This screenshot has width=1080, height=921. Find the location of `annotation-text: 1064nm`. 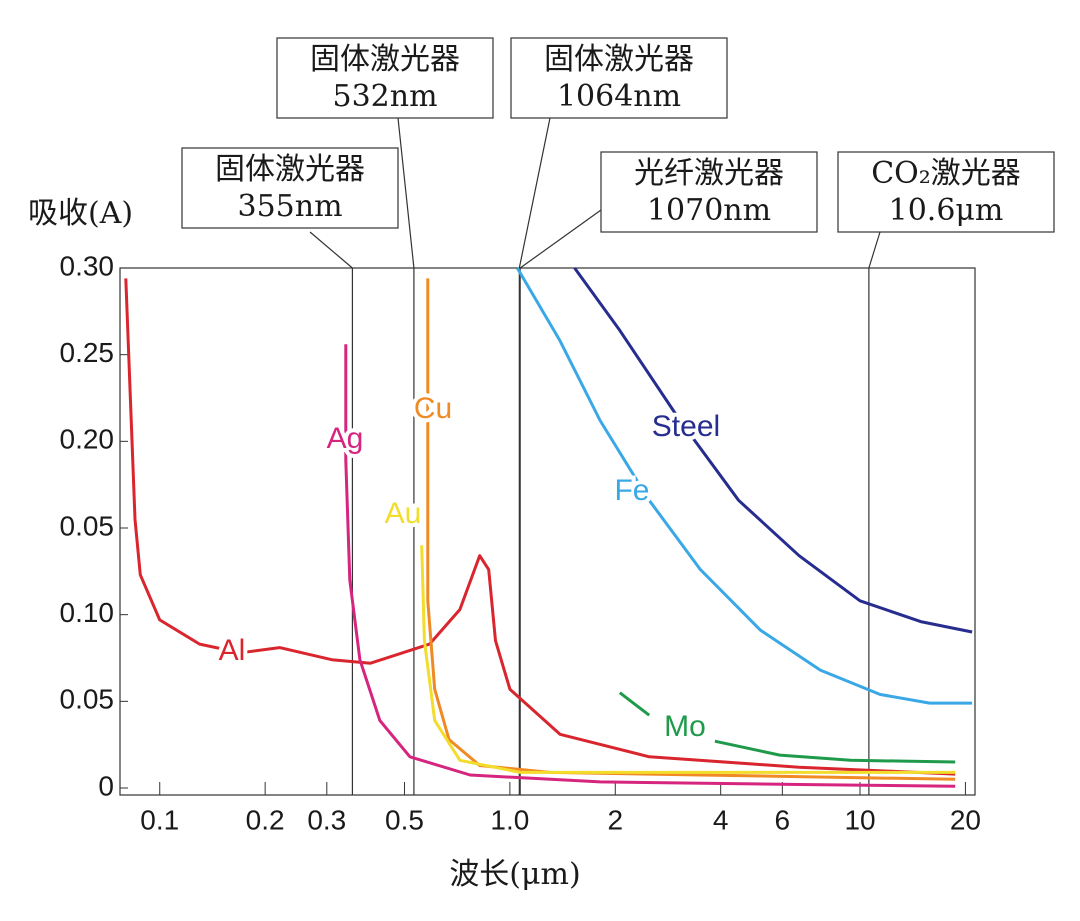

annotation-text: 1064nm is located at coordinates (619, 96).